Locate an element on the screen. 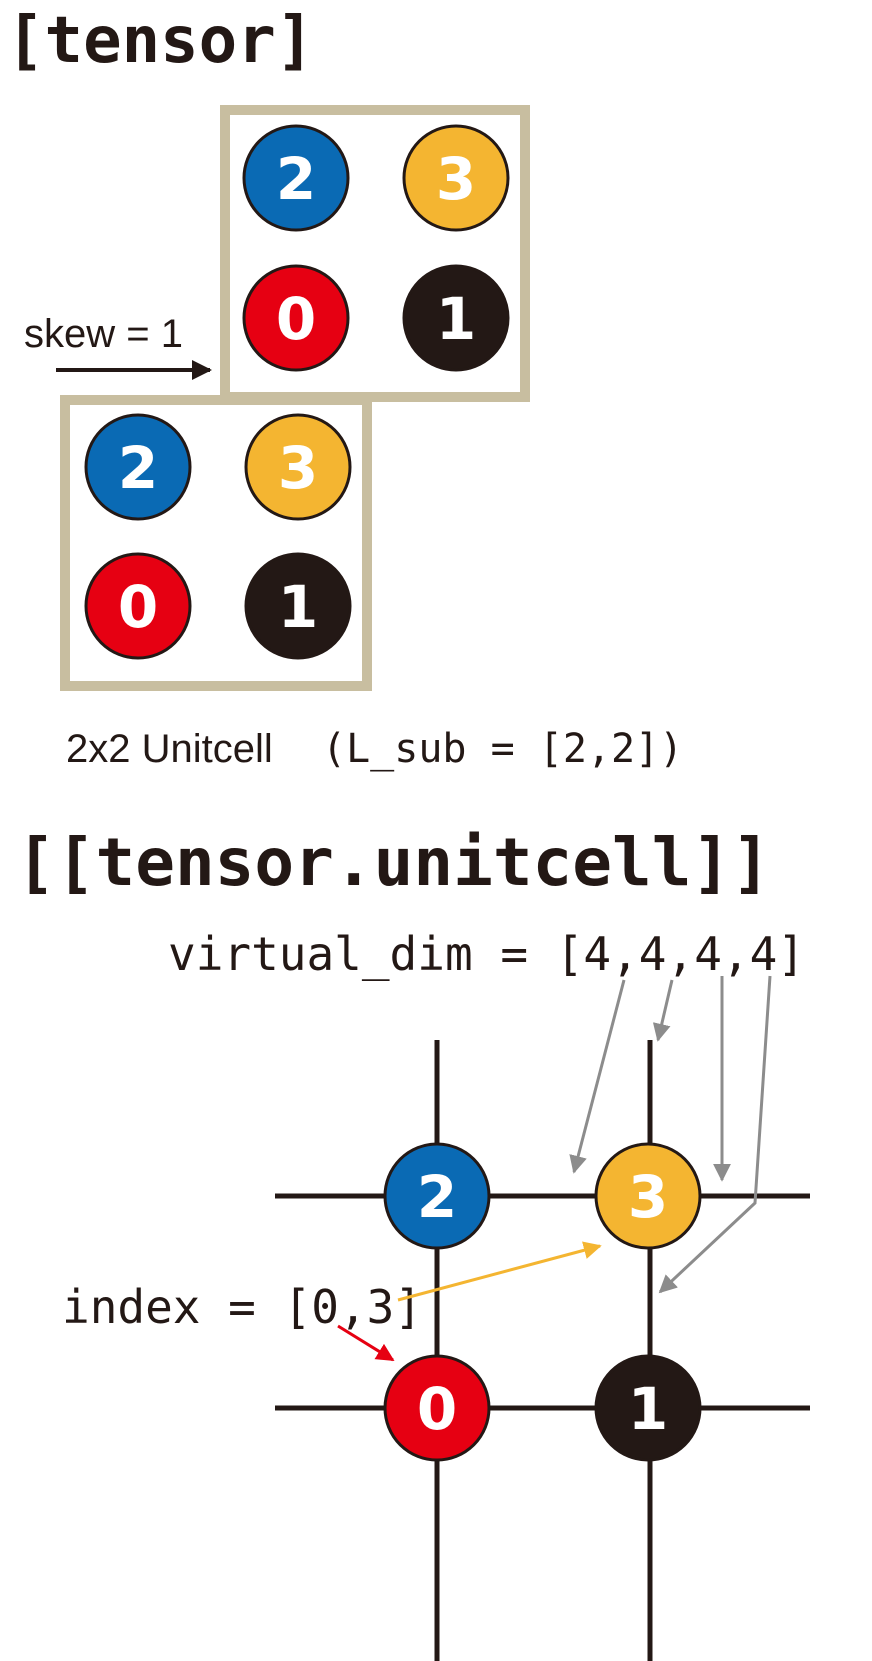 The height and width of the screenshot is (1661, 872). index-arrow-yellow is located at coordinates (499, 1271).